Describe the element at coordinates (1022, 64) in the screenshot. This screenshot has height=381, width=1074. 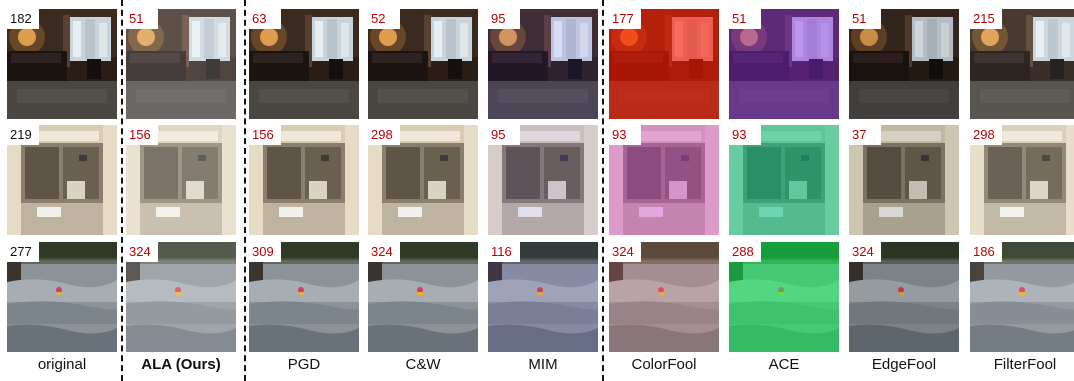
I see `image-tile-bedroom: 215` at that location.